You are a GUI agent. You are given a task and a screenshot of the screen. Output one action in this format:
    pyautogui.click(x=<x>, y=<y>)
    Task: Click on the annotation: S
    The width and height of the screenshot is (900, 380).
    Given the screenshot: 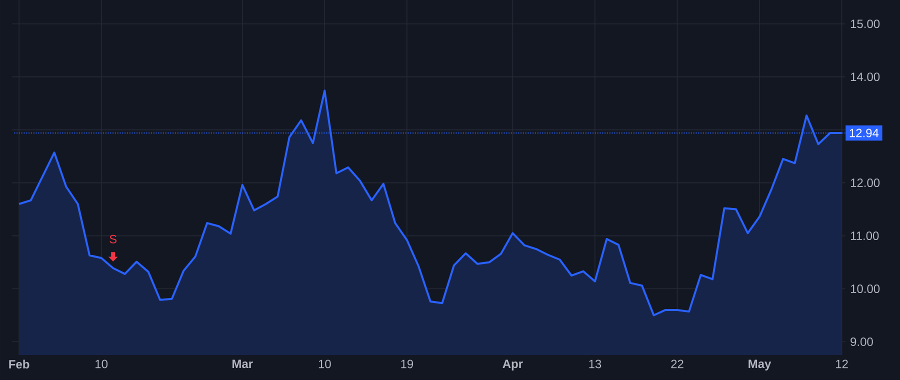 What is the action you would take?
    pyautogui.click(x=113, y=239)
    